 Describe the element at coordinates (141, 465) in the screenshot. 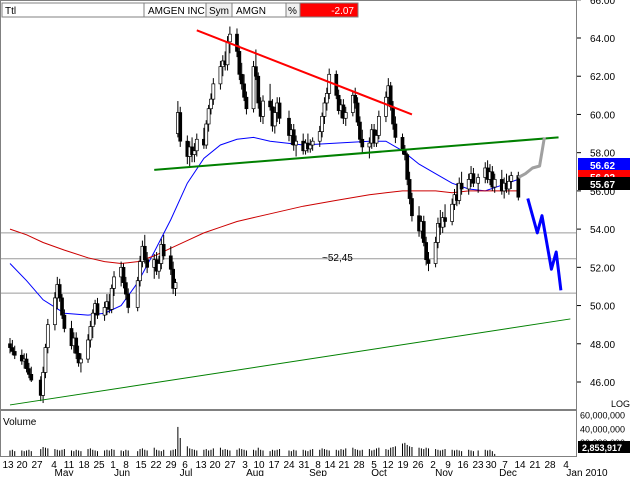

I see `x-tick-label: 15` at that location.